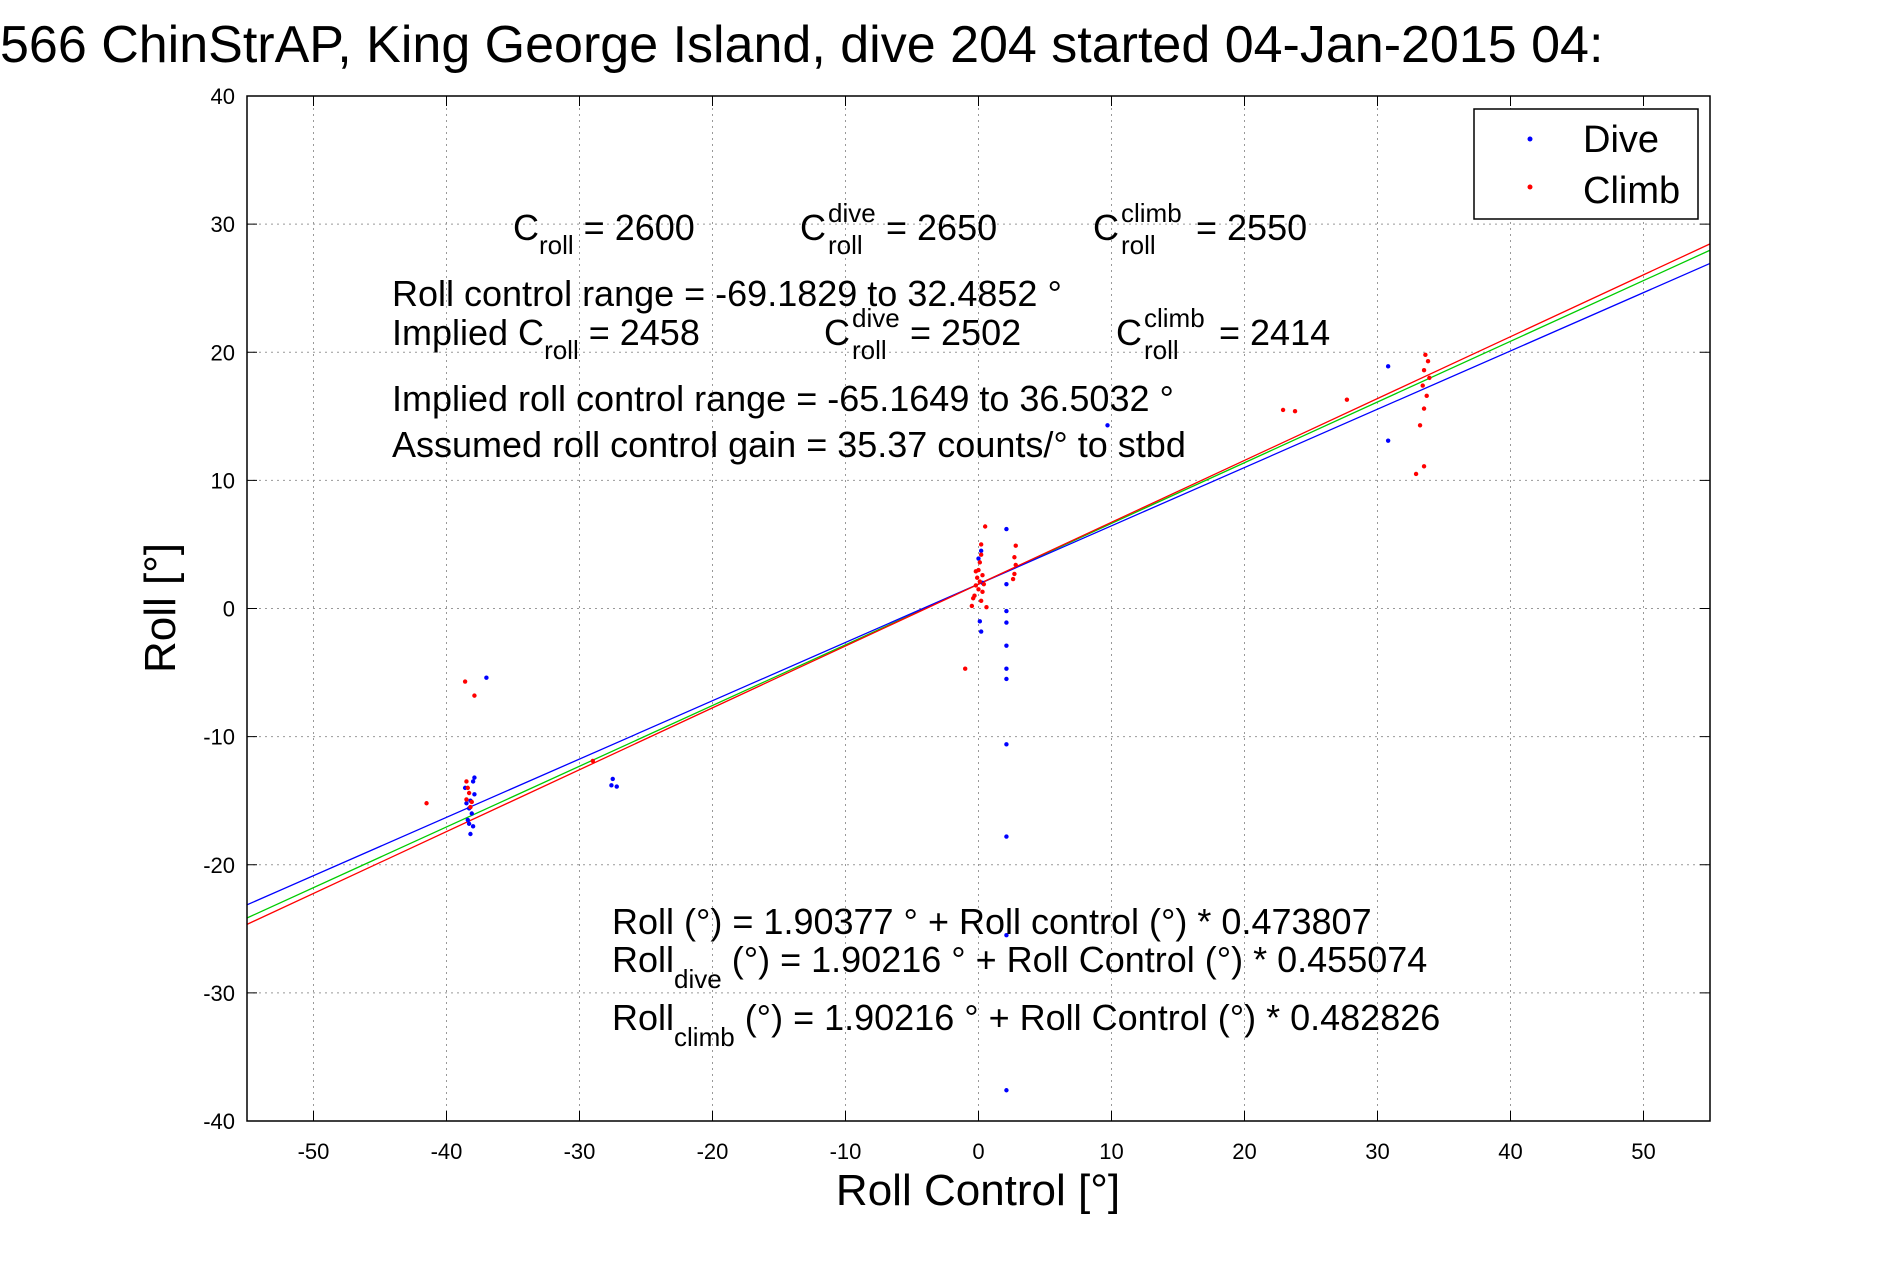 This screenshot has height=1262, width=1891. Describe the element at coordinates (219, 1121) in the screenshot. I see `y-tick-label: -40` at that location.